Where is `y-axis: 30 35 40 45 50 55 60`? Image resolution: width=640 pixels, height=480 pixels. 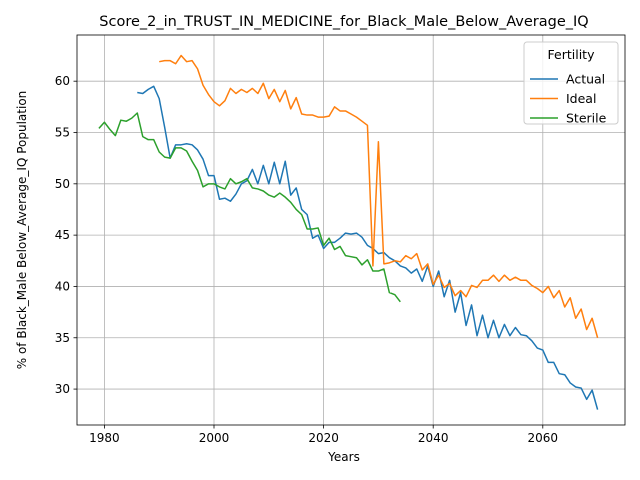
y-axis: 30 35 40 45 50 55 60 is located at coordinates (66, 235).